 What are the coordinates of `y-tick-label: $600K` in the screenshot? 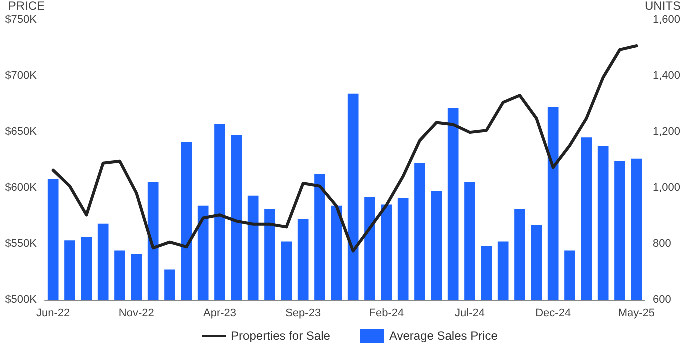 It's located at (21, 188).